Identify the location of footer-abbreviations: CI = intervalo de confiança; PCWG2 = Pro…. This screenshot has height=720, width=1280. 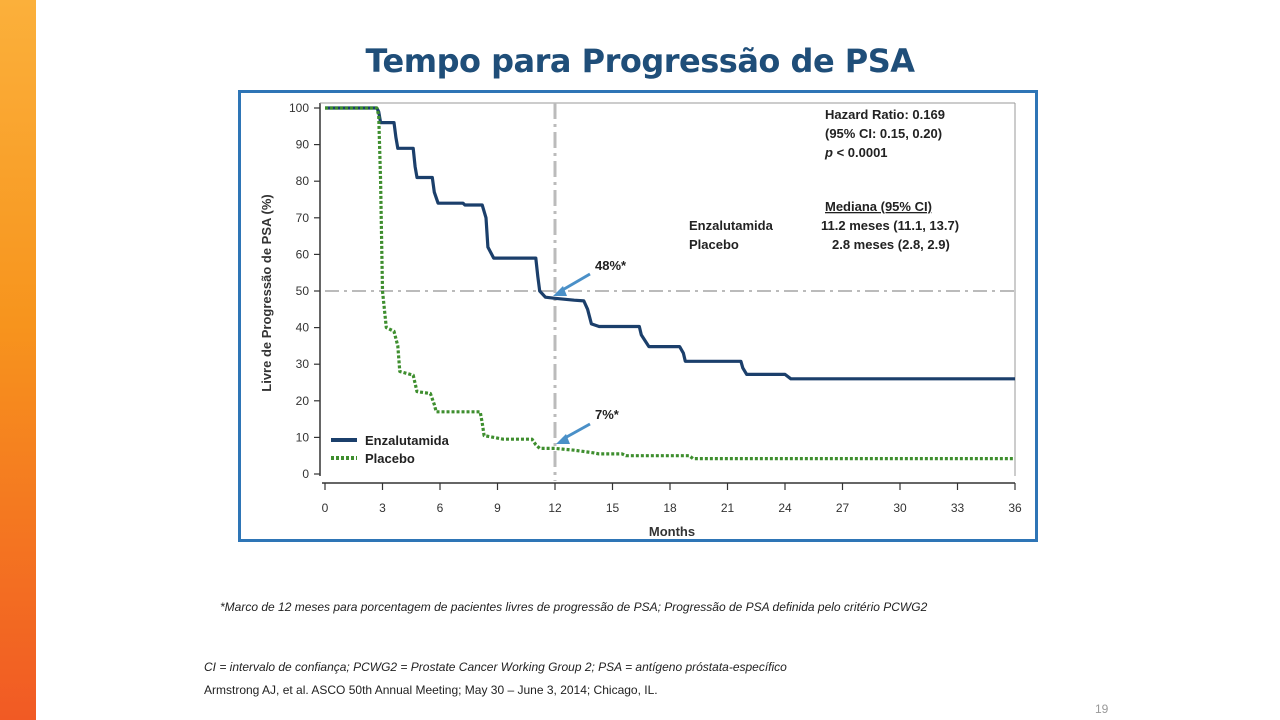
(495, 667).